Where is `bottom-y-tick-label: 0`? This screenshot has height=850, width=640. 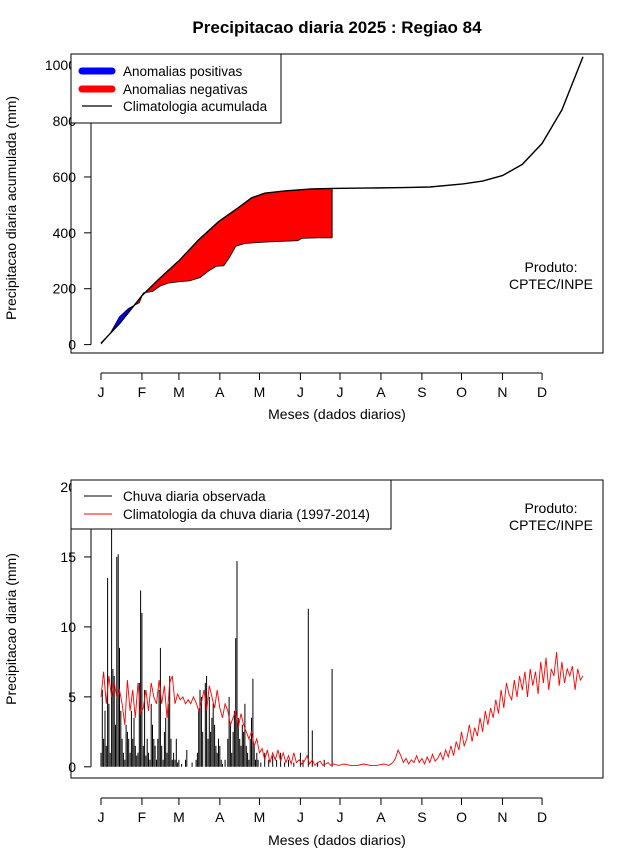 bottom-y-tick-label: 0 is located at coordinates (72, 767).